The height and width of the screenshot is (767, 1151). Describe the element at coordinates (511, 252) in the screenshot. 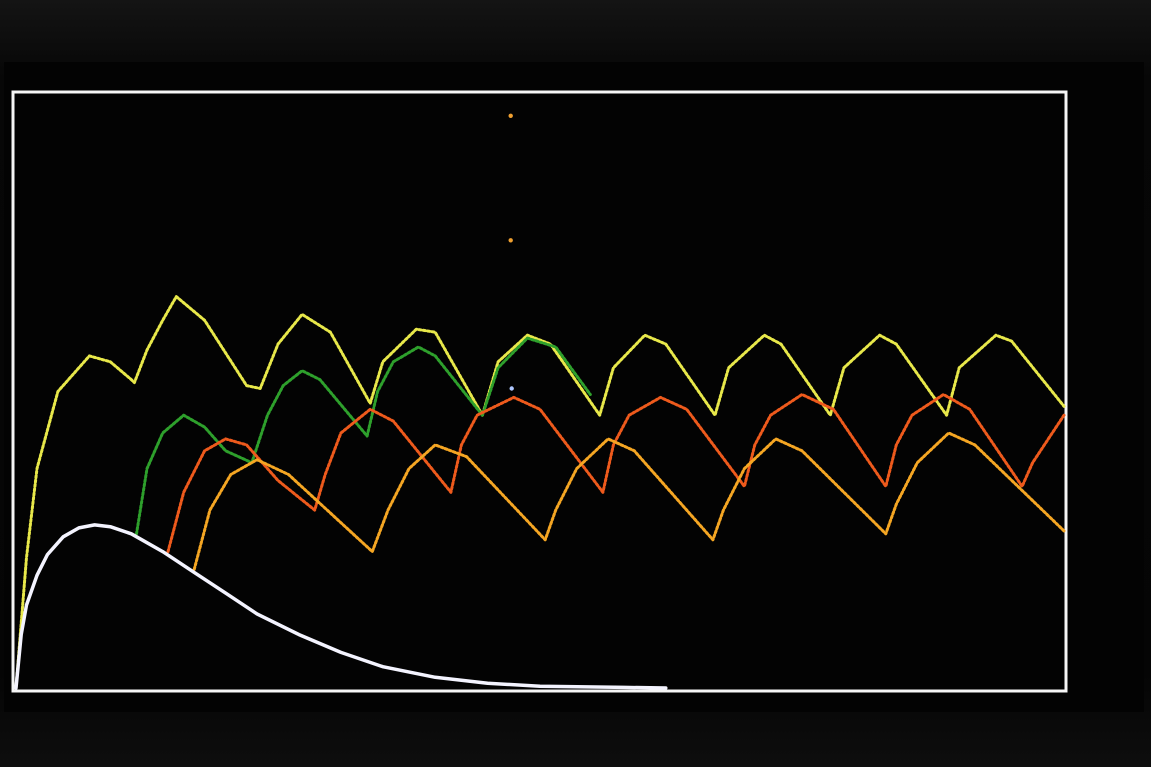

I see `marker-layer` at that location.